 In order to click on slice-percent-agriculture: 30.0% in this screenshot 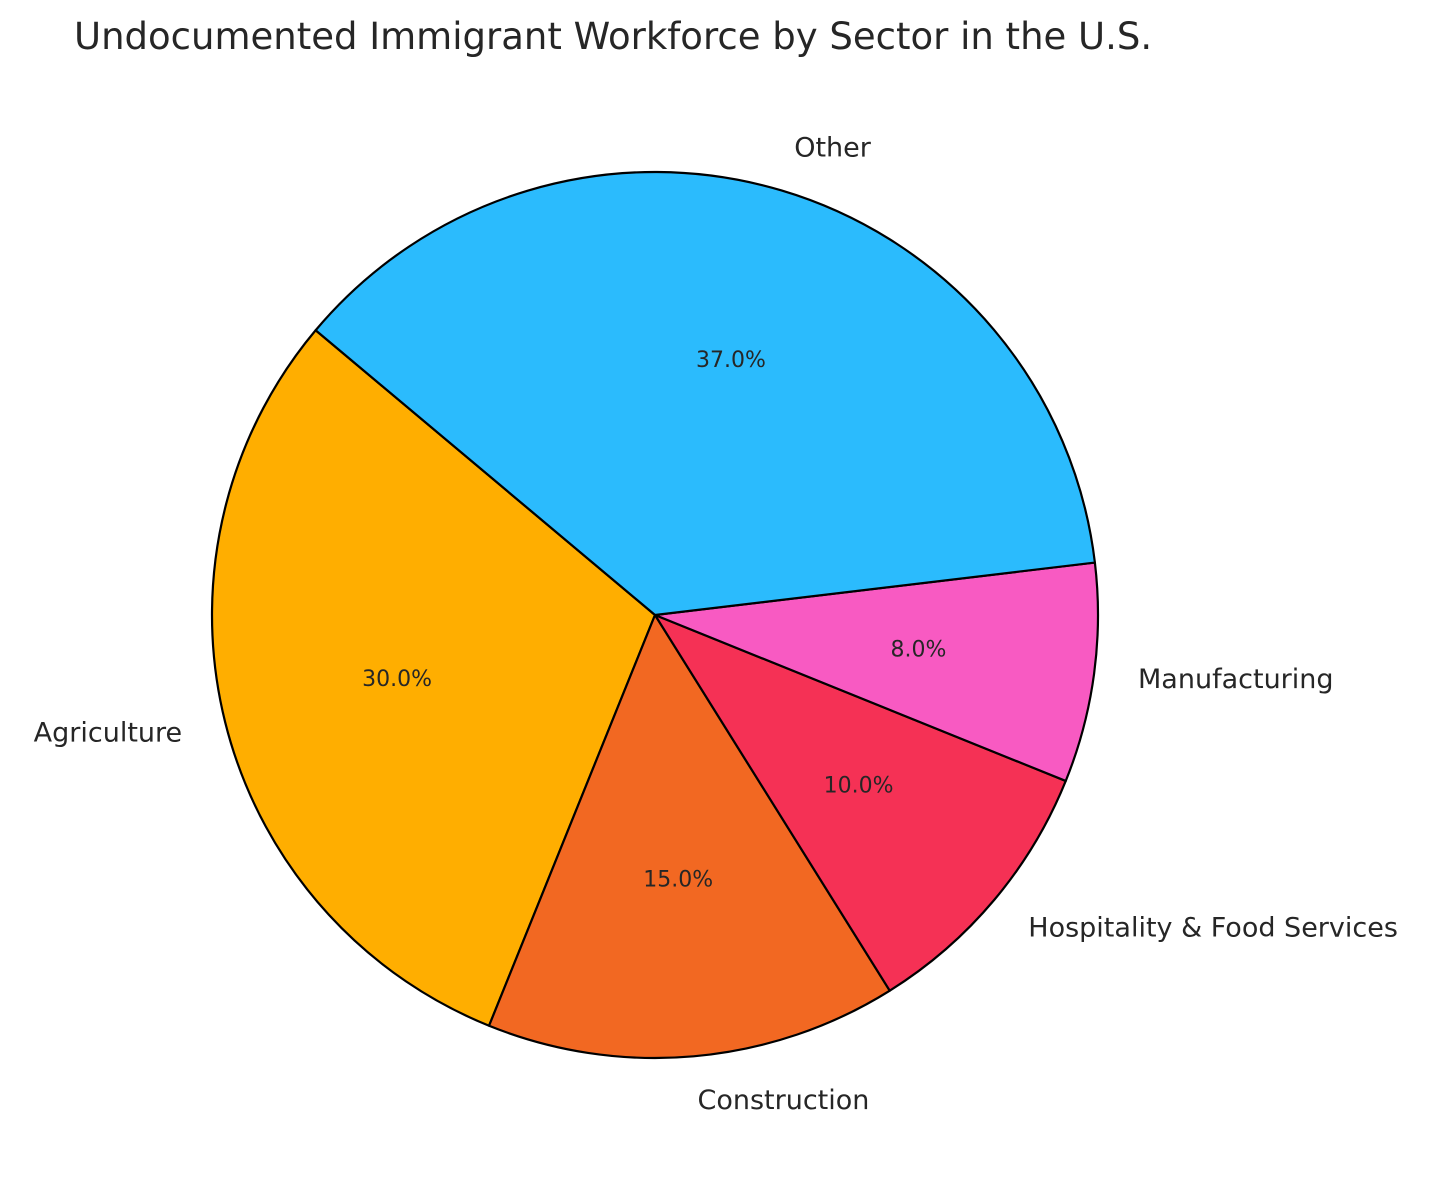, I will do `click(397, 679)`.